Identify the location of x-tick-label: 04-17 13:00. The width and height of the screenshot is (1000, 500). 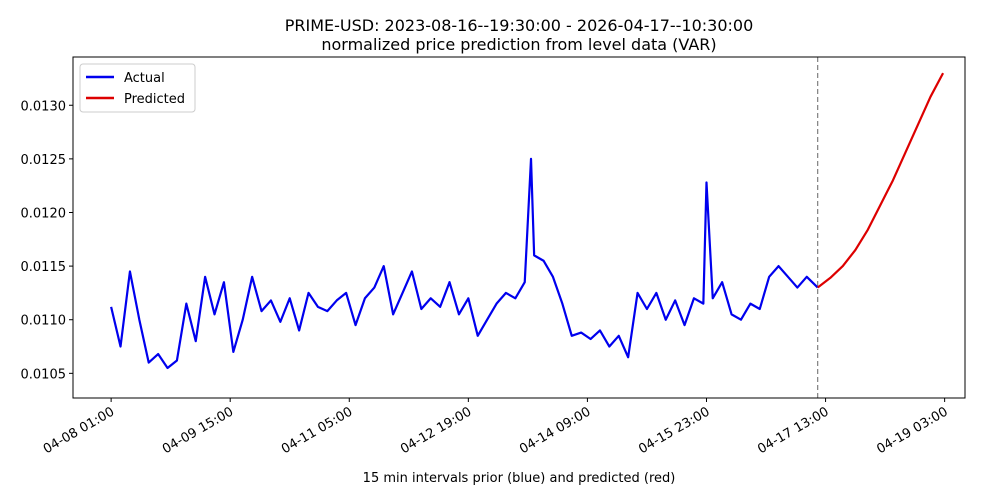
(793, 430).